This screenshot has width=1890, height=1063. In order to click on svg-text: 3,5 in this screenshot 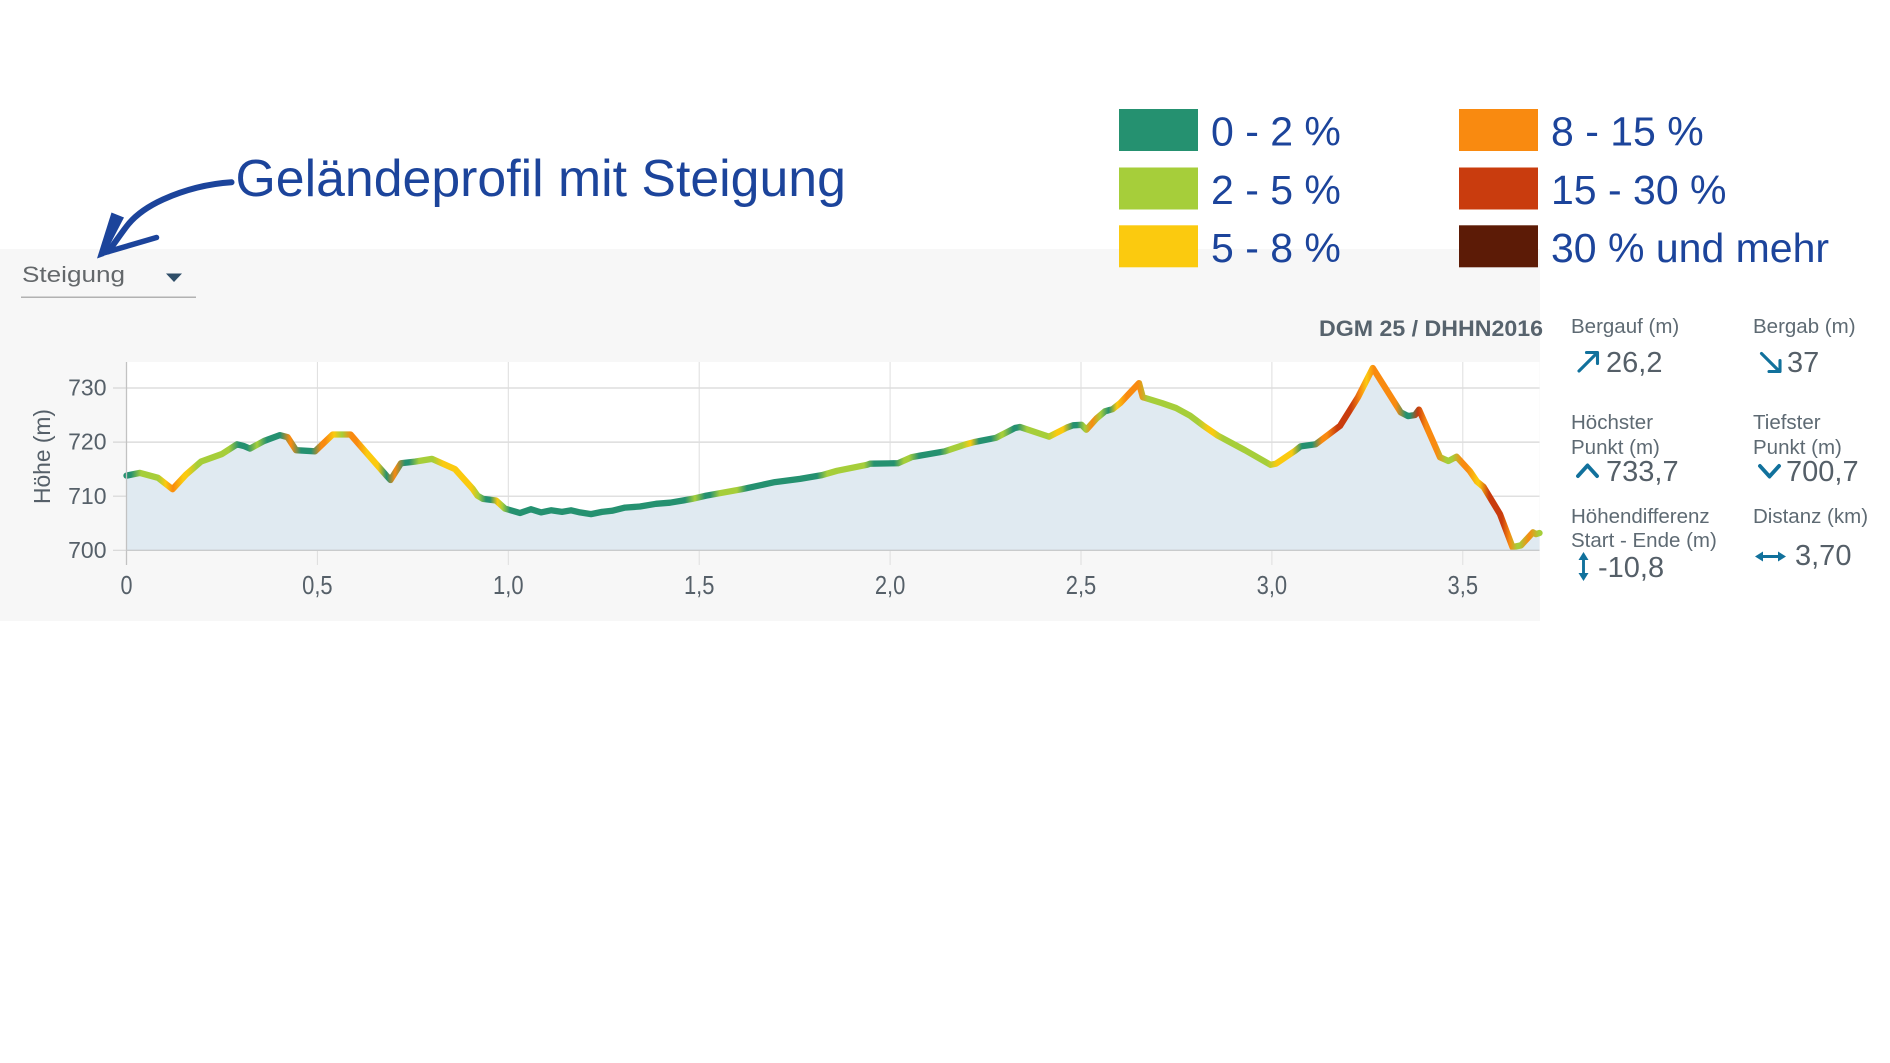, I will do `click(1463, 585)`.